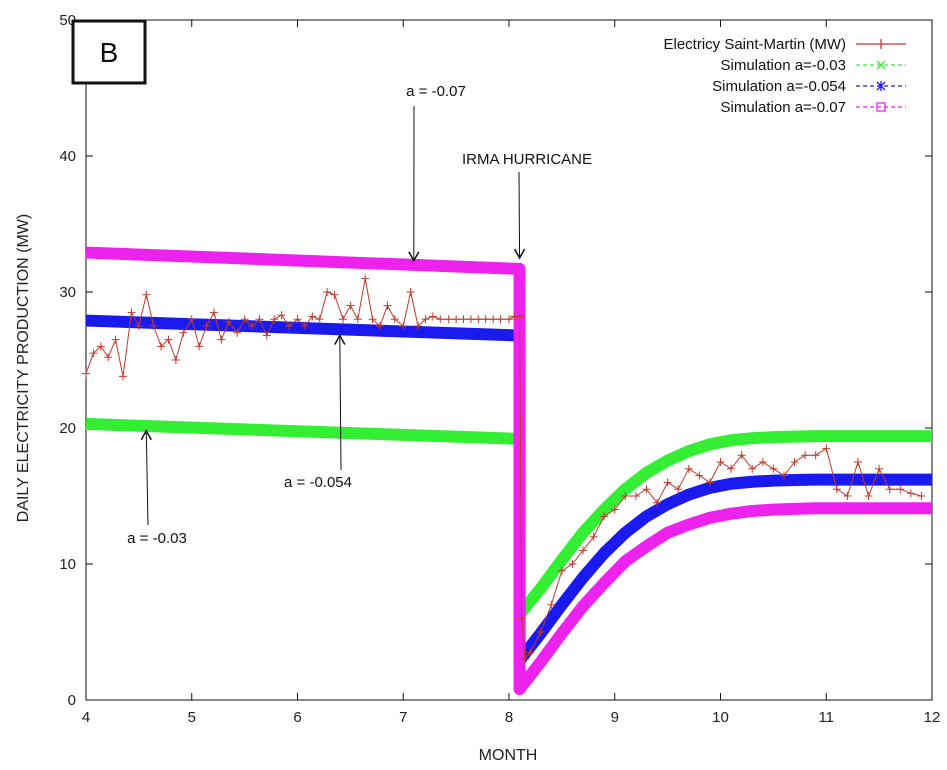 This screenshot has height=770, width=947. What do you see at coordinates (932, 717) in the screenshot?
I see `x-tick-label: 12` at bounding box center [932, 717].